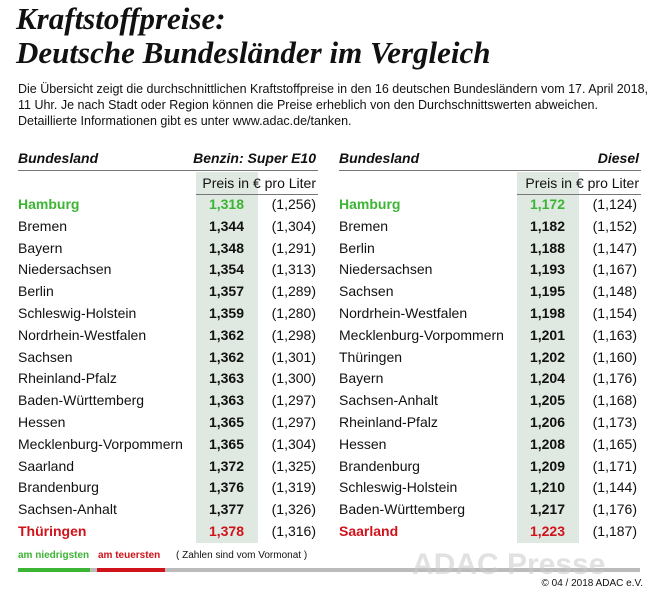  I want to click on title-line: Deutsche Bundesländer im Vergleich, so click(253, 52).